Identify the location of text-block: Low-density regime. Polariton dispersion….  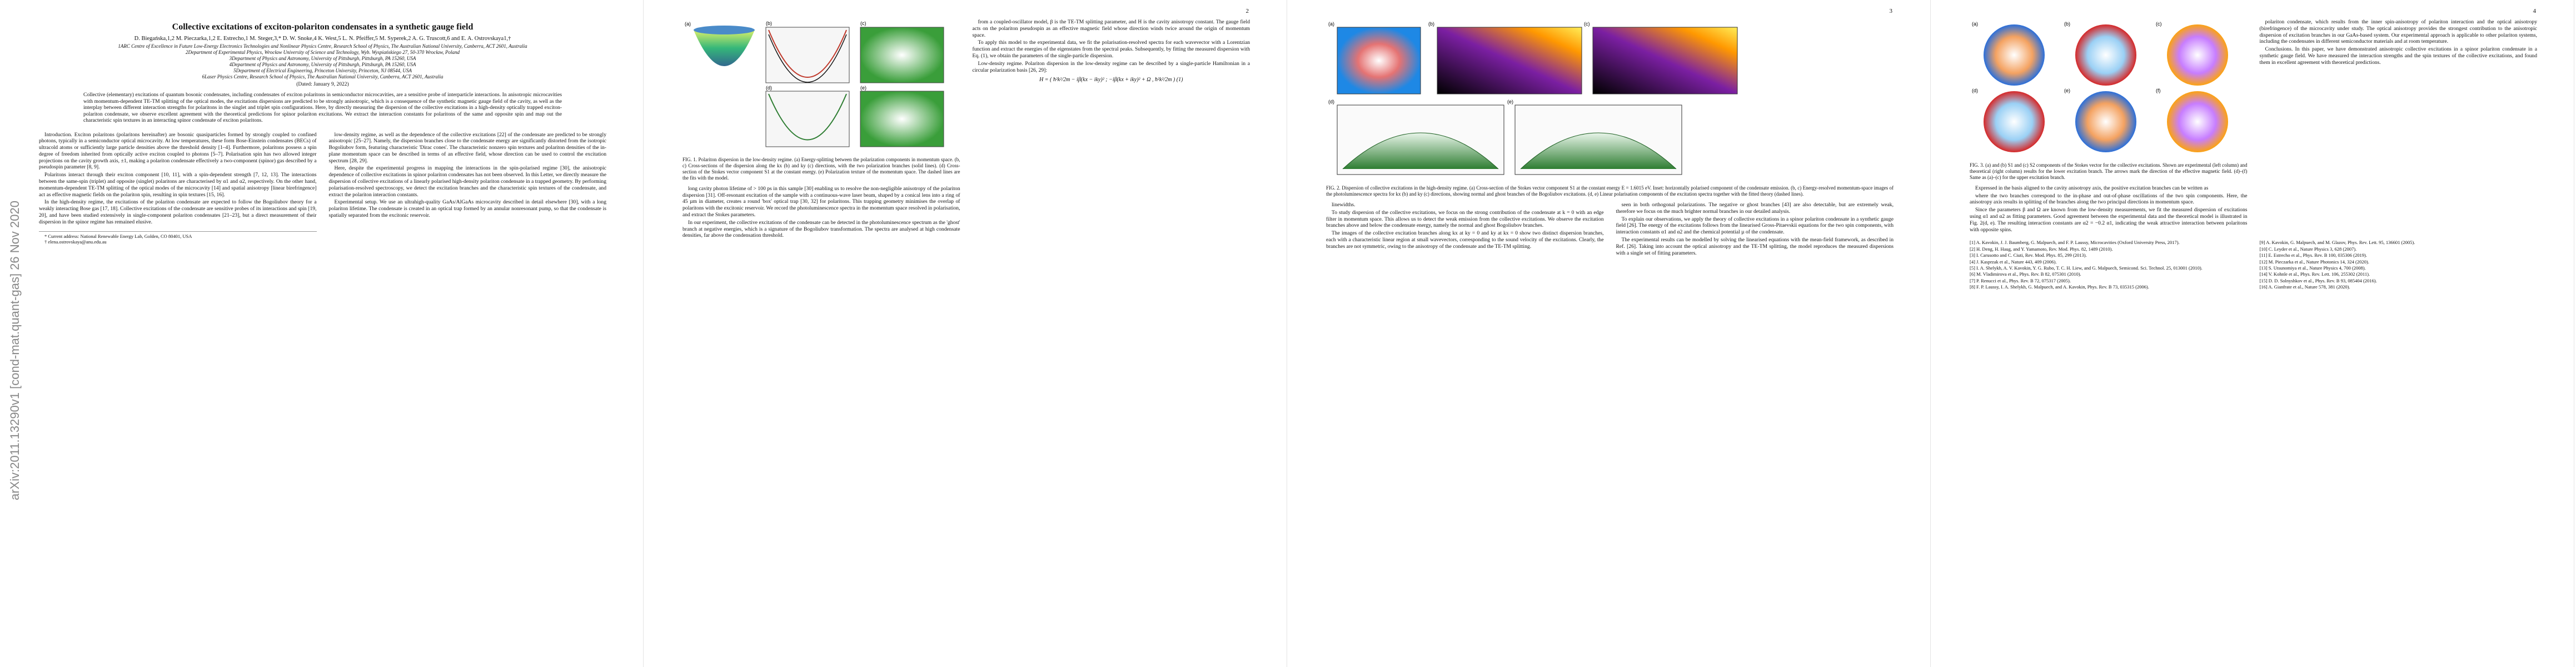
(1111, 66).